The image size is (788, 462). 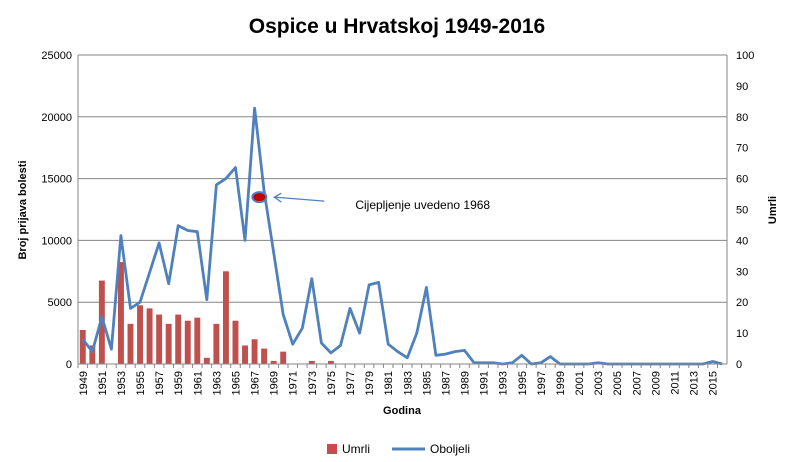 I want to click on annotation-text: Cijepljenje uvedeno 1968, so click(x=422, y=205).